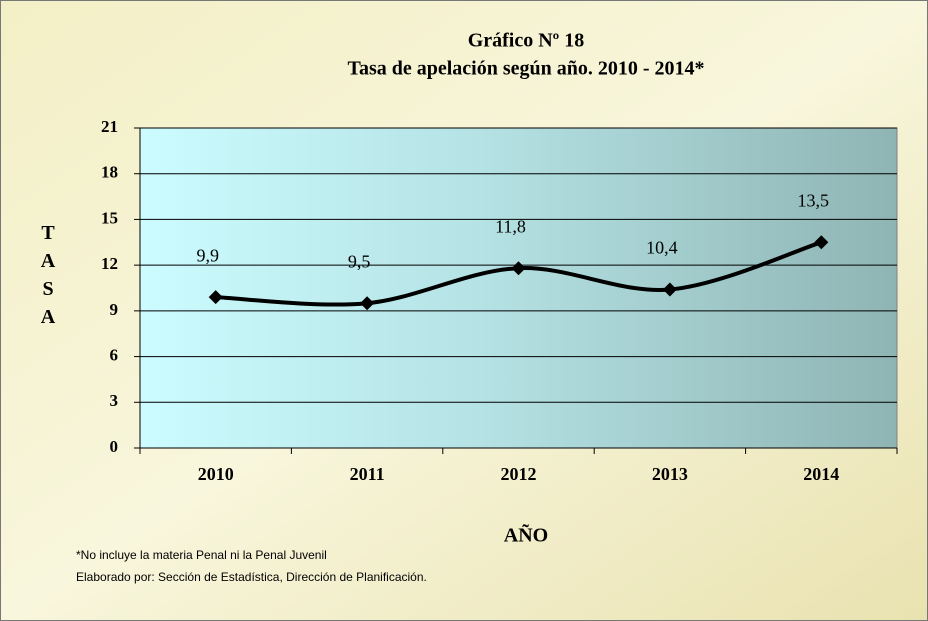 The width and height of the screenshot is (928, 621). What do you see at coordinates (109, 217) in the screenshot?
I see `y-tick-label: 15` at bounding box center [109, 217].